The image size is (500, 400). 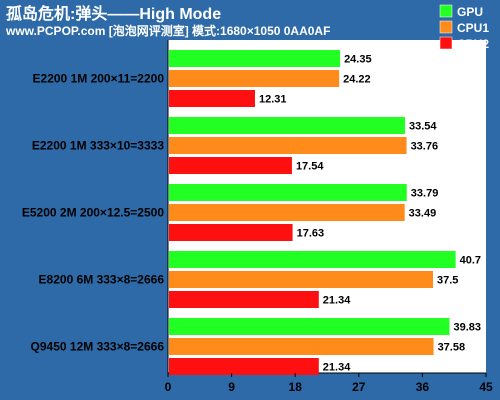 What do you see at coordinates (423, 387) in the screenshot?
I see `x-tick-label-4: 36` at bounding box center [423, 387].